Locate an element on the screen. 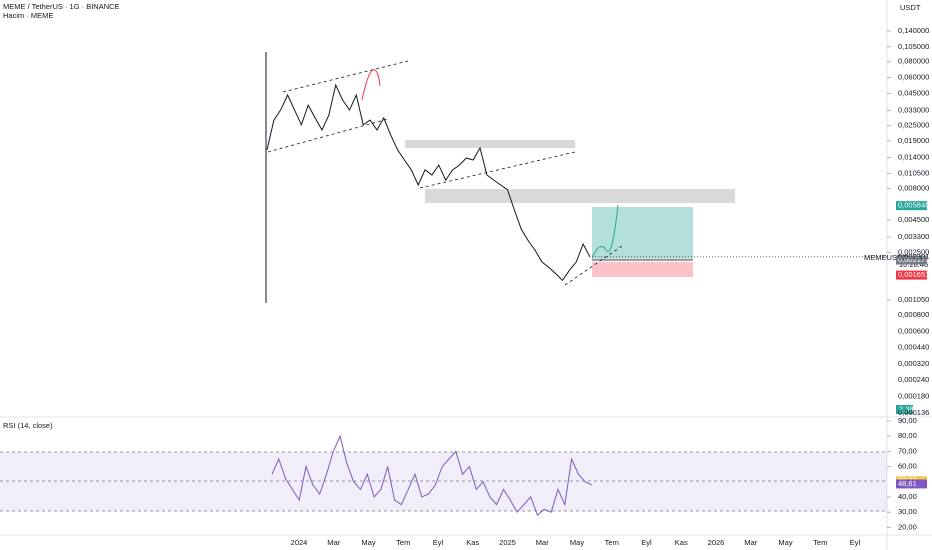  y-tick-label: 90,00 is located at coordinates (907, 420).